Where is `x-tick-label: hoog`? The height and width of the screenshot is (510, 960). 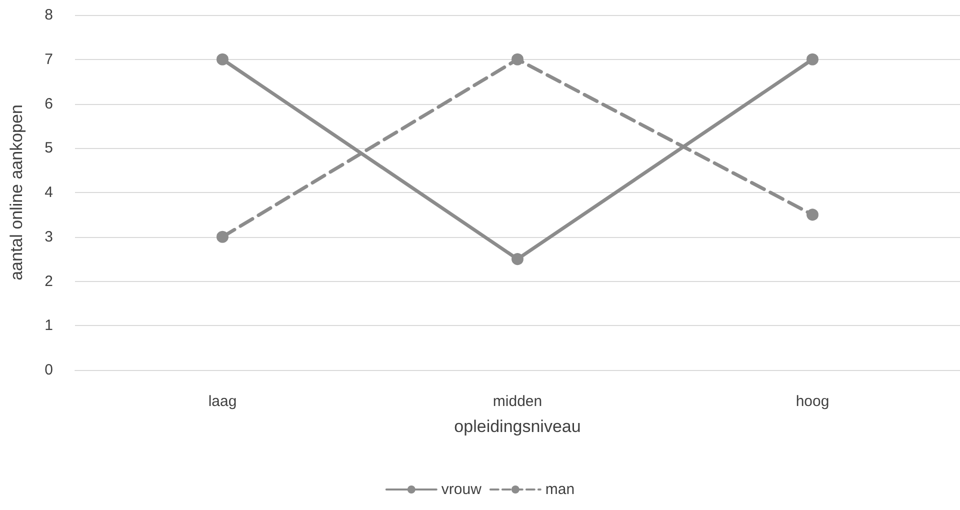 x-tick-label: hoog is located at coordinates (813, 401).